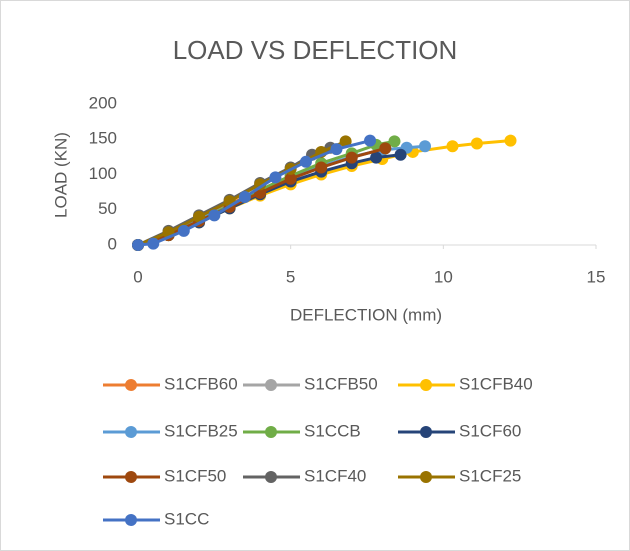 The width and height of the screenshot is (630, 551). What do you see at coordinates (315, 50) in the screenshot?
I see `chart-title: LOAD VS DEFLECTION` at bounding box center [315, 50].